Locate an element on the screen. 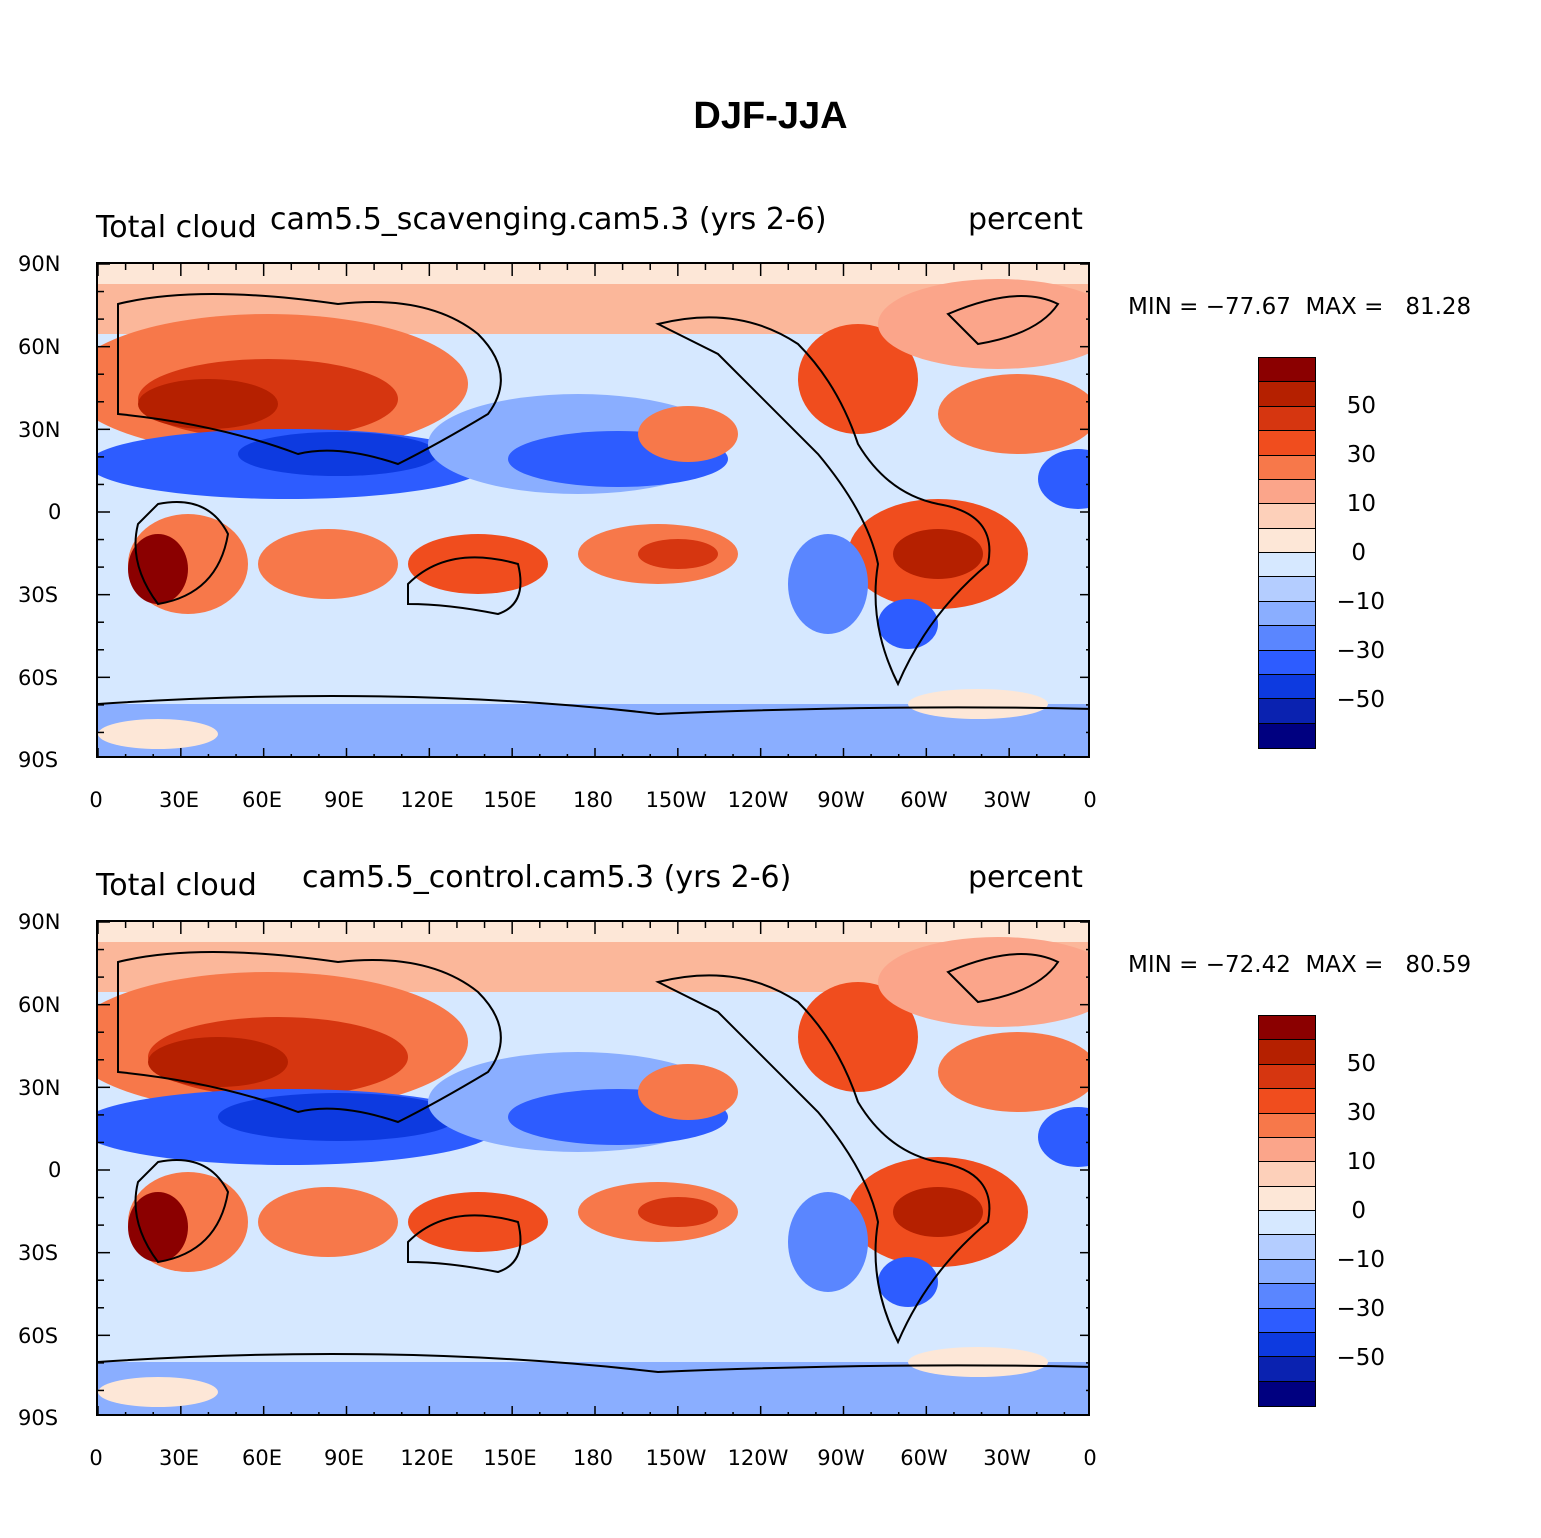  colorbar-label-50: 50 is located at coordinates (1361, 1064).